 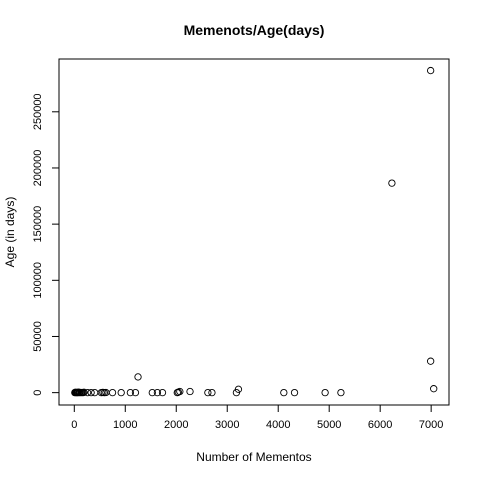 I want to click on y-axis-label: Age (in days), so click(x=10, y=232).